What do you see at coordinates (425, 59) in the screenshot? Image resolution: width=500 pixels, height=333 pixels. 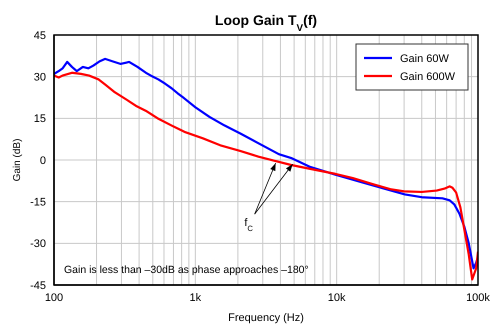 I see `legend-label: Gain 60W` at bounding box center [425, 59].